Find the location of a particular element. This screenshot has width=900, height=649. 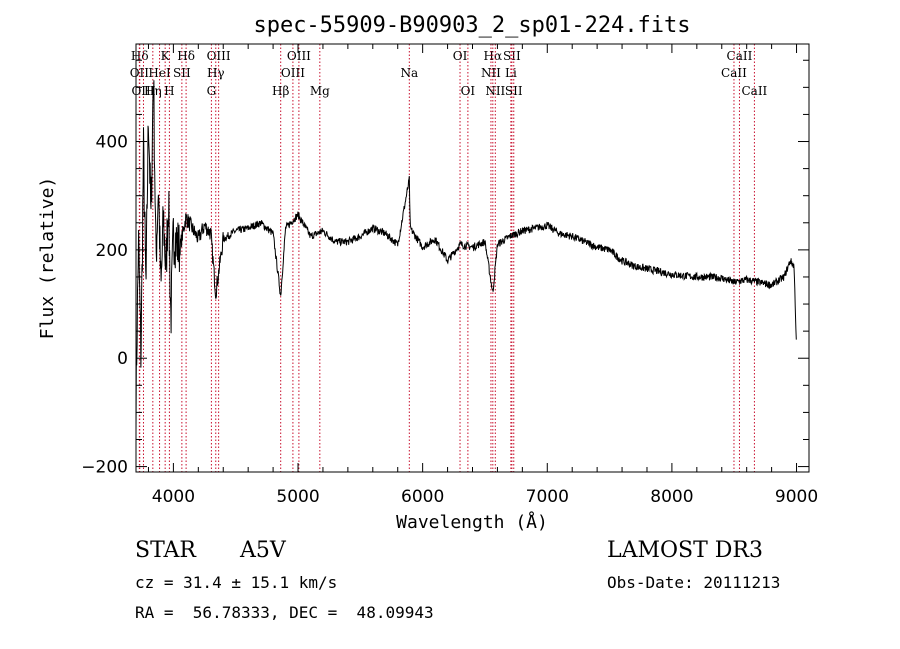

redshift-readout: cz = 31.4 ± 15.1 km/s is located at coordinates (236, 582).